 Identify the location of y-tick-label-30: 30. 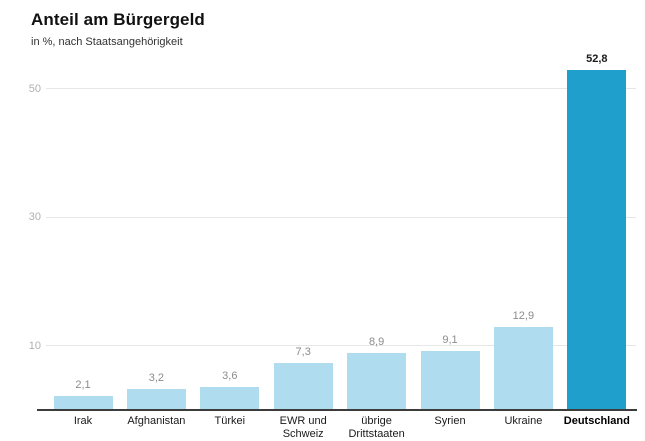
(34, 217).